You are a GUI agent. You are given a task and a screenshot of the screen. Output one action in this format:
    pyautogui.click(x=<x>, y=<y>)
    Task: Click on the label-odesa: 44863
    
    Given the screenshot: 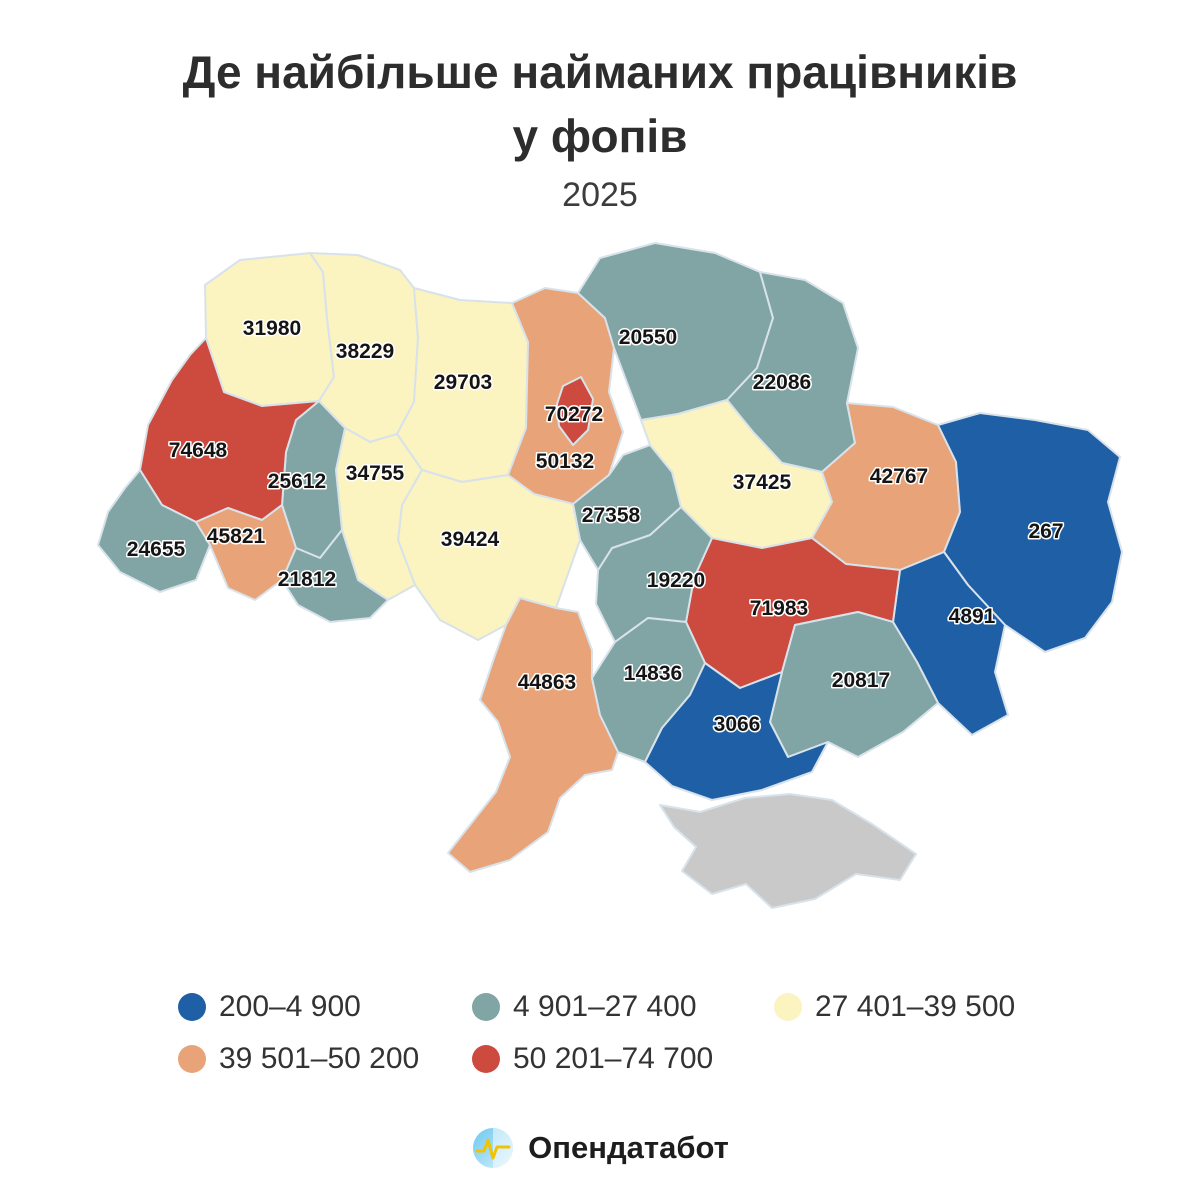 What is the action you would take?
    pyautogui.click(x=547, y=682)
    